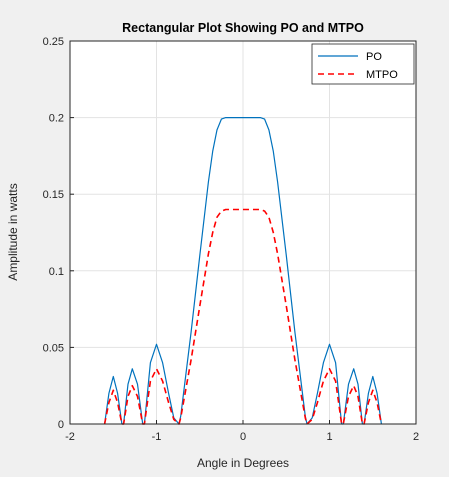 This screenshot has width=449, height=477. Describe the element at coordinates (243, 463) in the screenshot. I see `x-axis-label: Angle in Degrees` at that location.